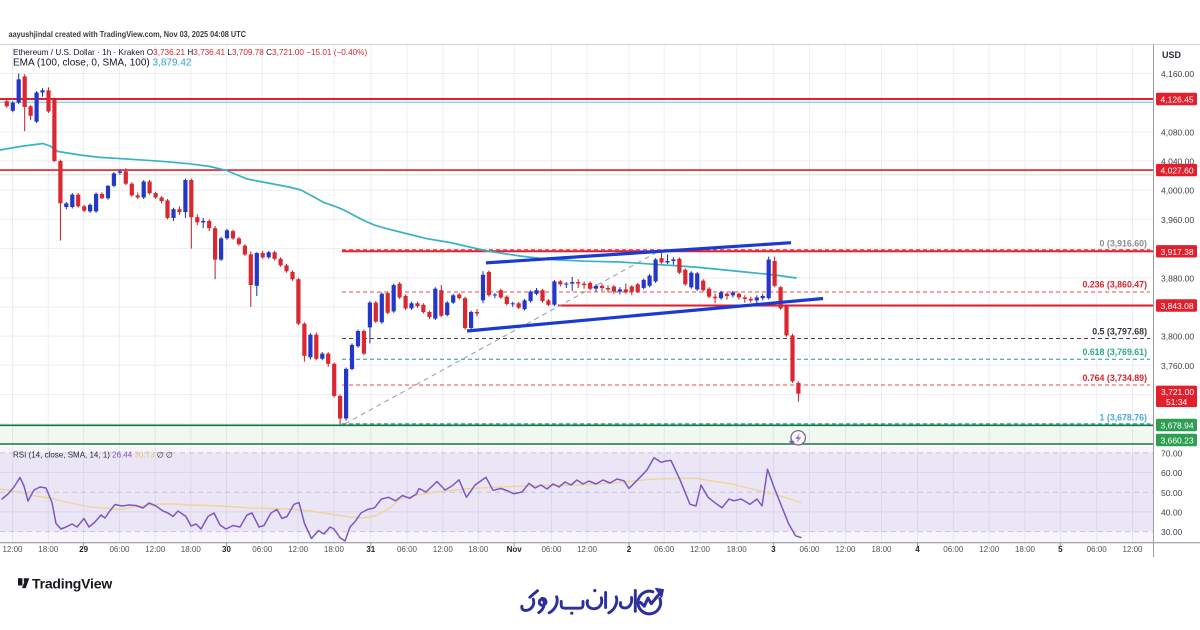 The image size is (1200, 630). I want to click on svg-text: 3,880.00, so click(1177, 278).